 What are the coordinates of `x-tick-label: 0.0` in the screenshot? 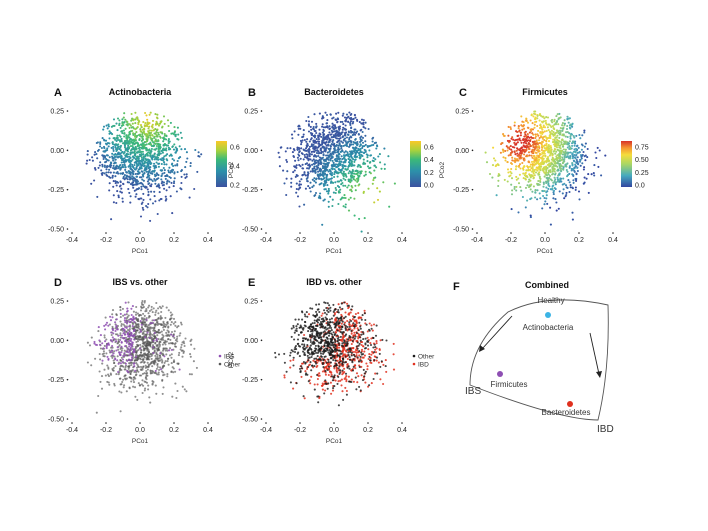 It's located at (140, 430).